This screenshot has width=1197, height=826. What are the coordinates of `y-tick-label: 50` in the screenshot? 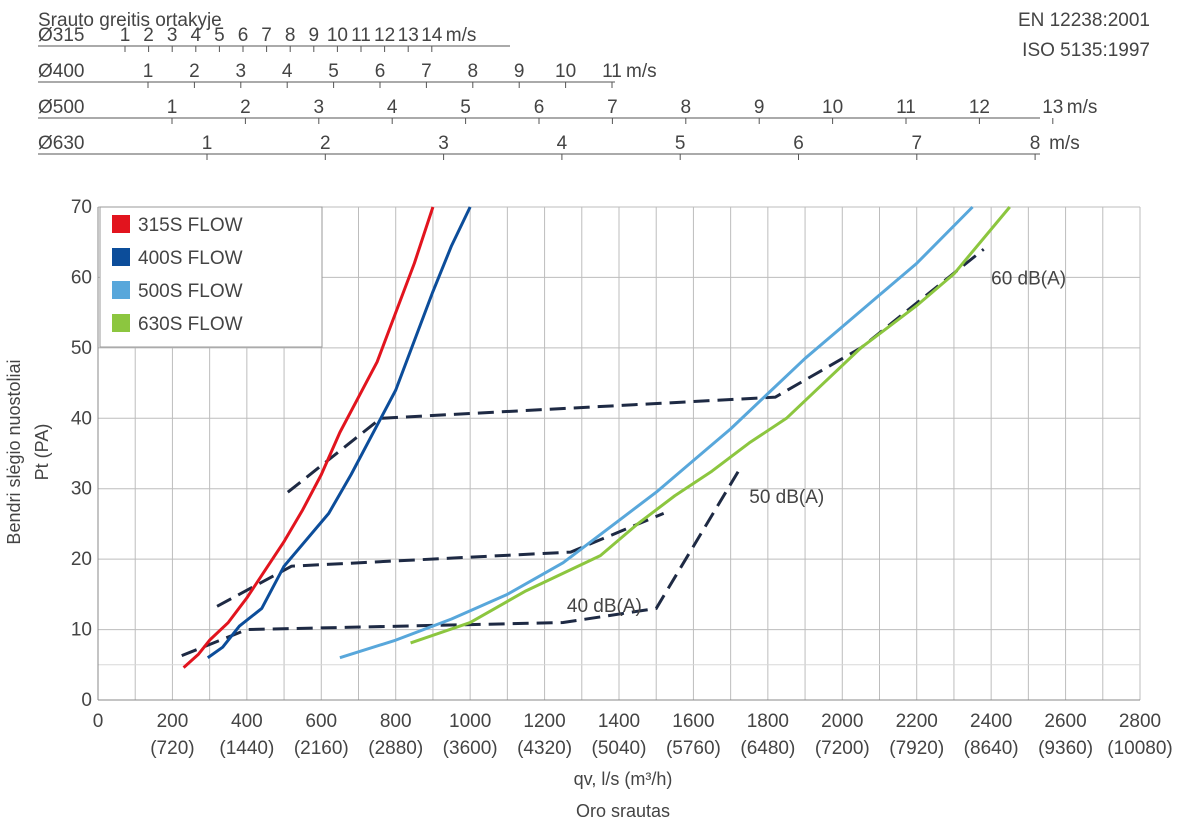 It's located at (81, 348).